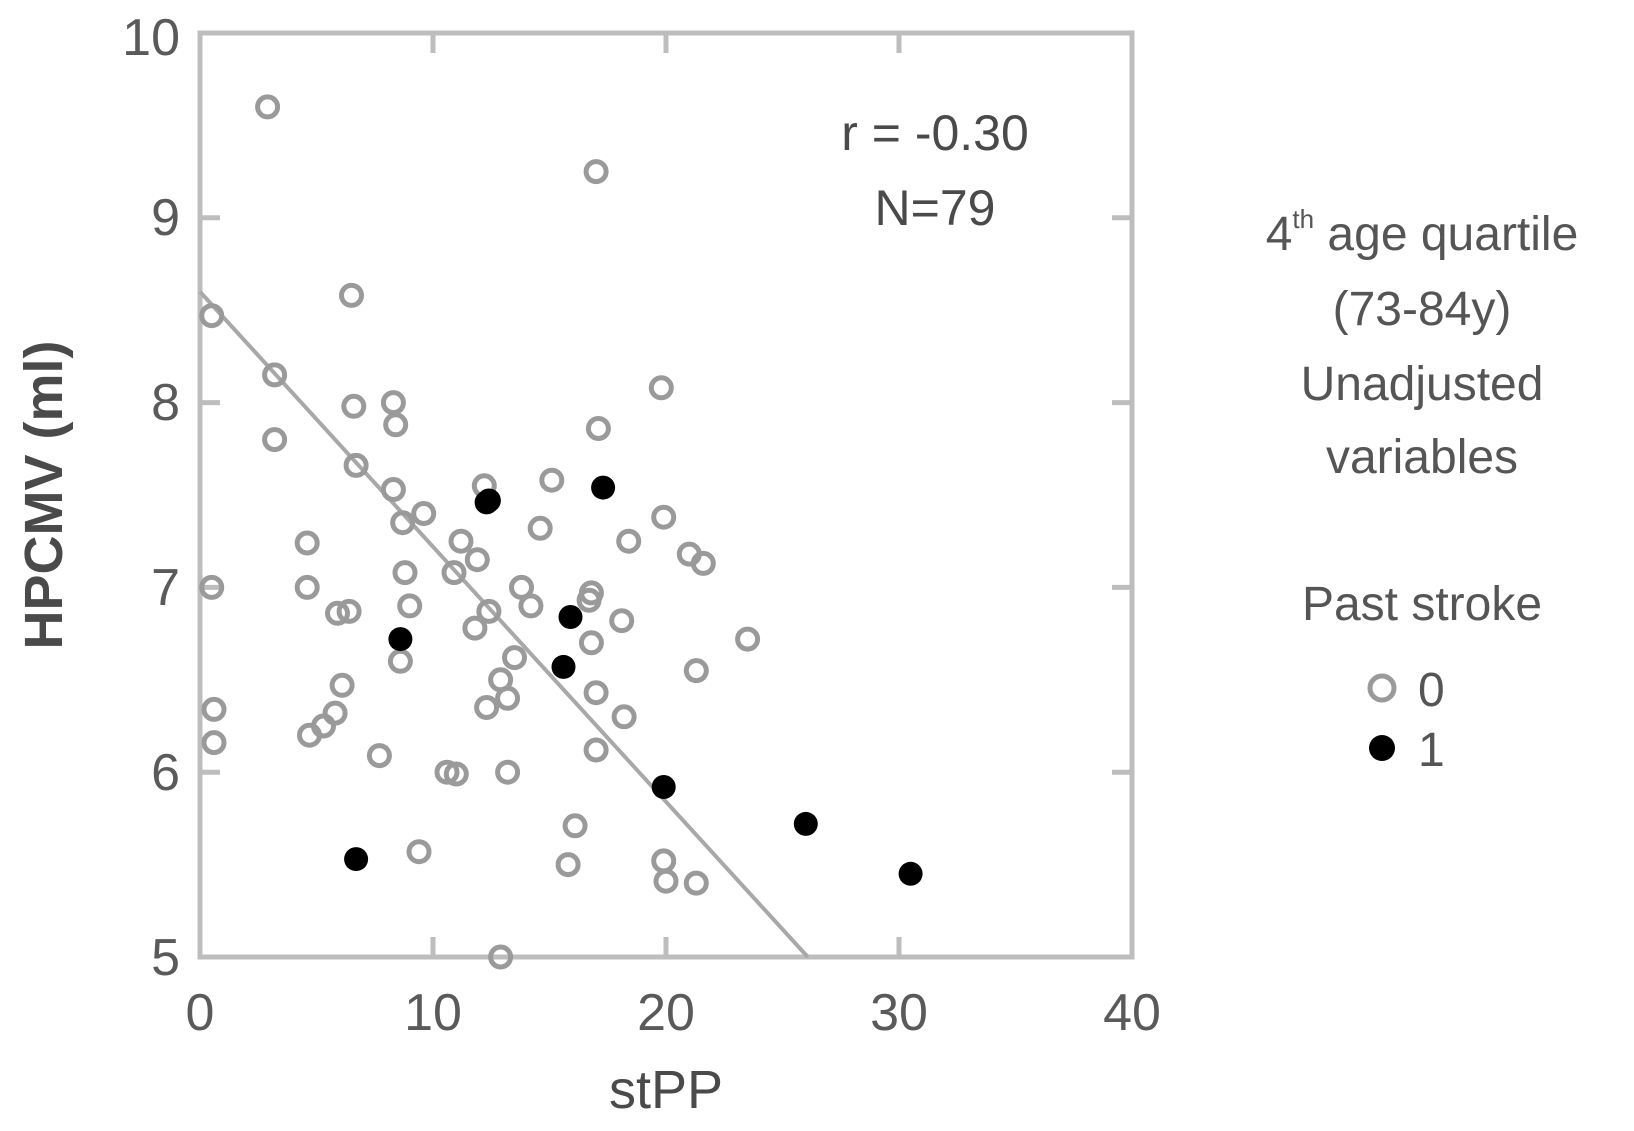 The height and width of the screenshot is (1131, 1634). What do you see at coordinates (165, 403) in the screenshot?
I see `y-tick-label: 8` at bounding box center [165, 403].